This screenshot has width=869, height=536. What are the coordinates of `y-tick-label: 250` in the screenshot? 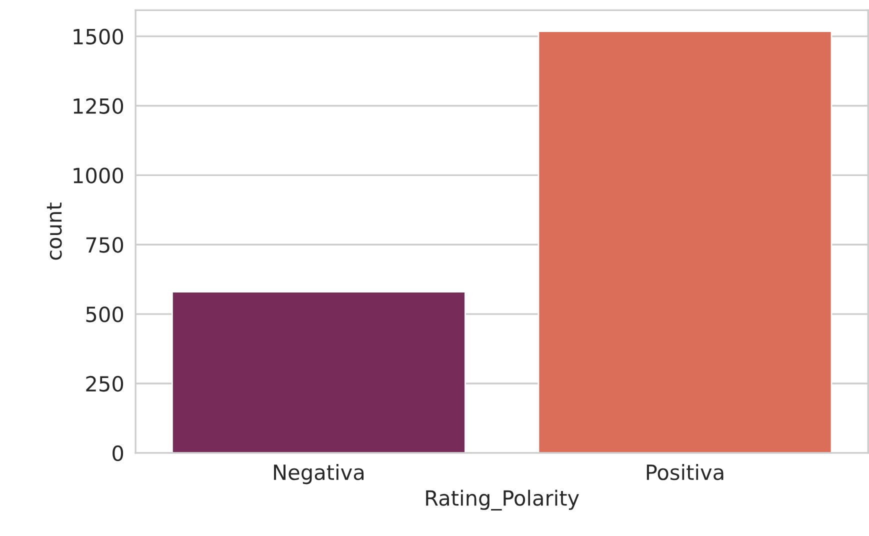 It's located at (105, 384).